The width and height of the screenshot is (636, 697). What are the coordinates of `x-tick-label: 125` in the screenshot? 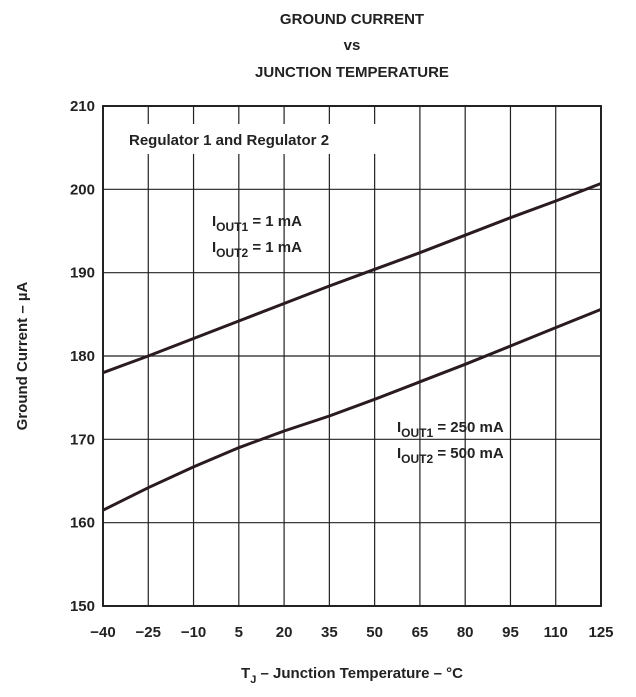 It's located at (600, 632).